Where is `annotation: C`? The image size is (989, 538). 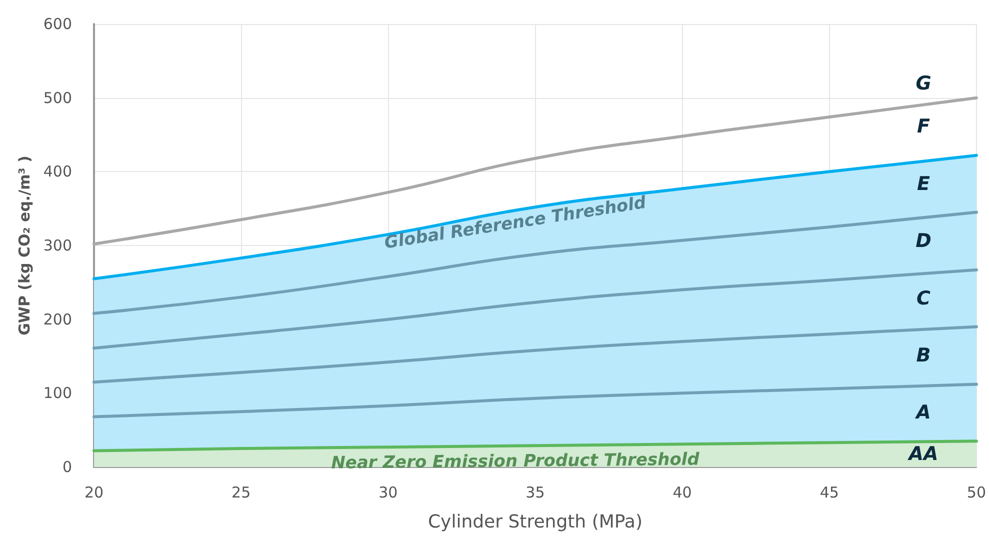 annotation: C is located at coordinates (923, 298).